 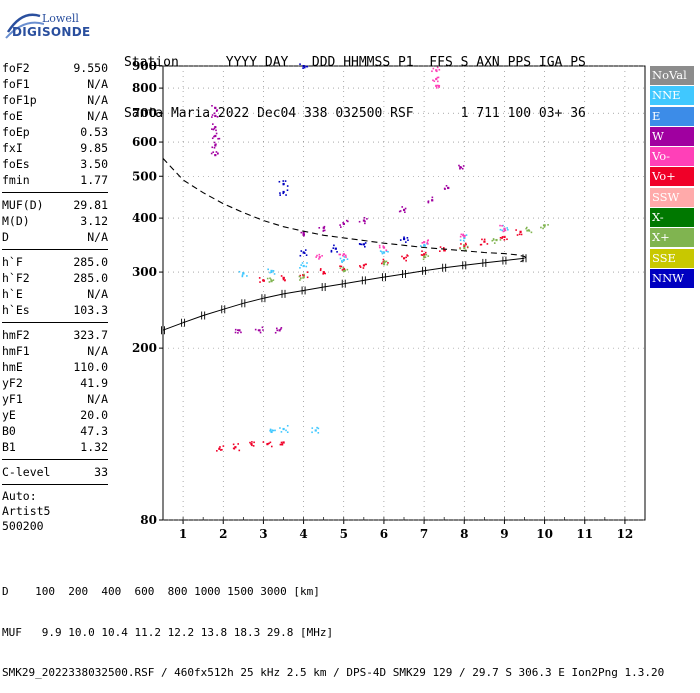 I want to click on y-tick-label: 800, so click(x=144, y=88).